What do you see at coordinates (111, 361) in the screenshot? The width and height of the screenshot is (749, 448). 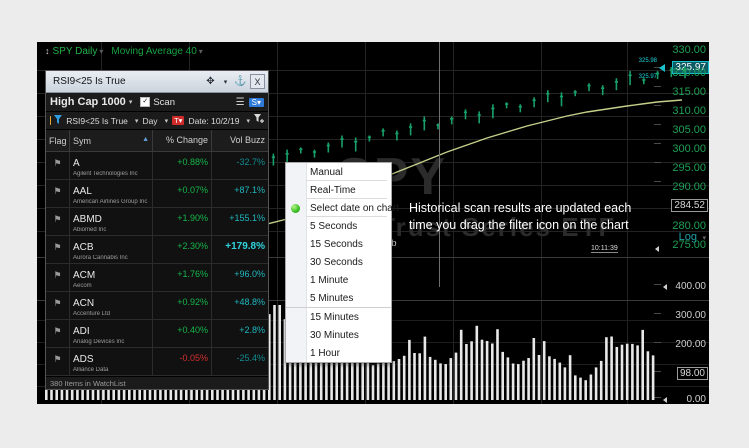 I see `row-symbol-cell: ADS Alliance Data` at bounding box center [111, 361].